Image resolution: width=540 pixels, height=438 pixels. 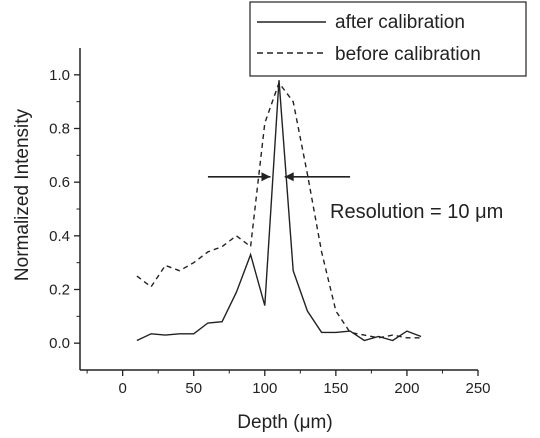 What do you see at coordinates (59, 182) in the screenshot?
I see `y-tick-label: 0.6` at bounding box center [59, 182].